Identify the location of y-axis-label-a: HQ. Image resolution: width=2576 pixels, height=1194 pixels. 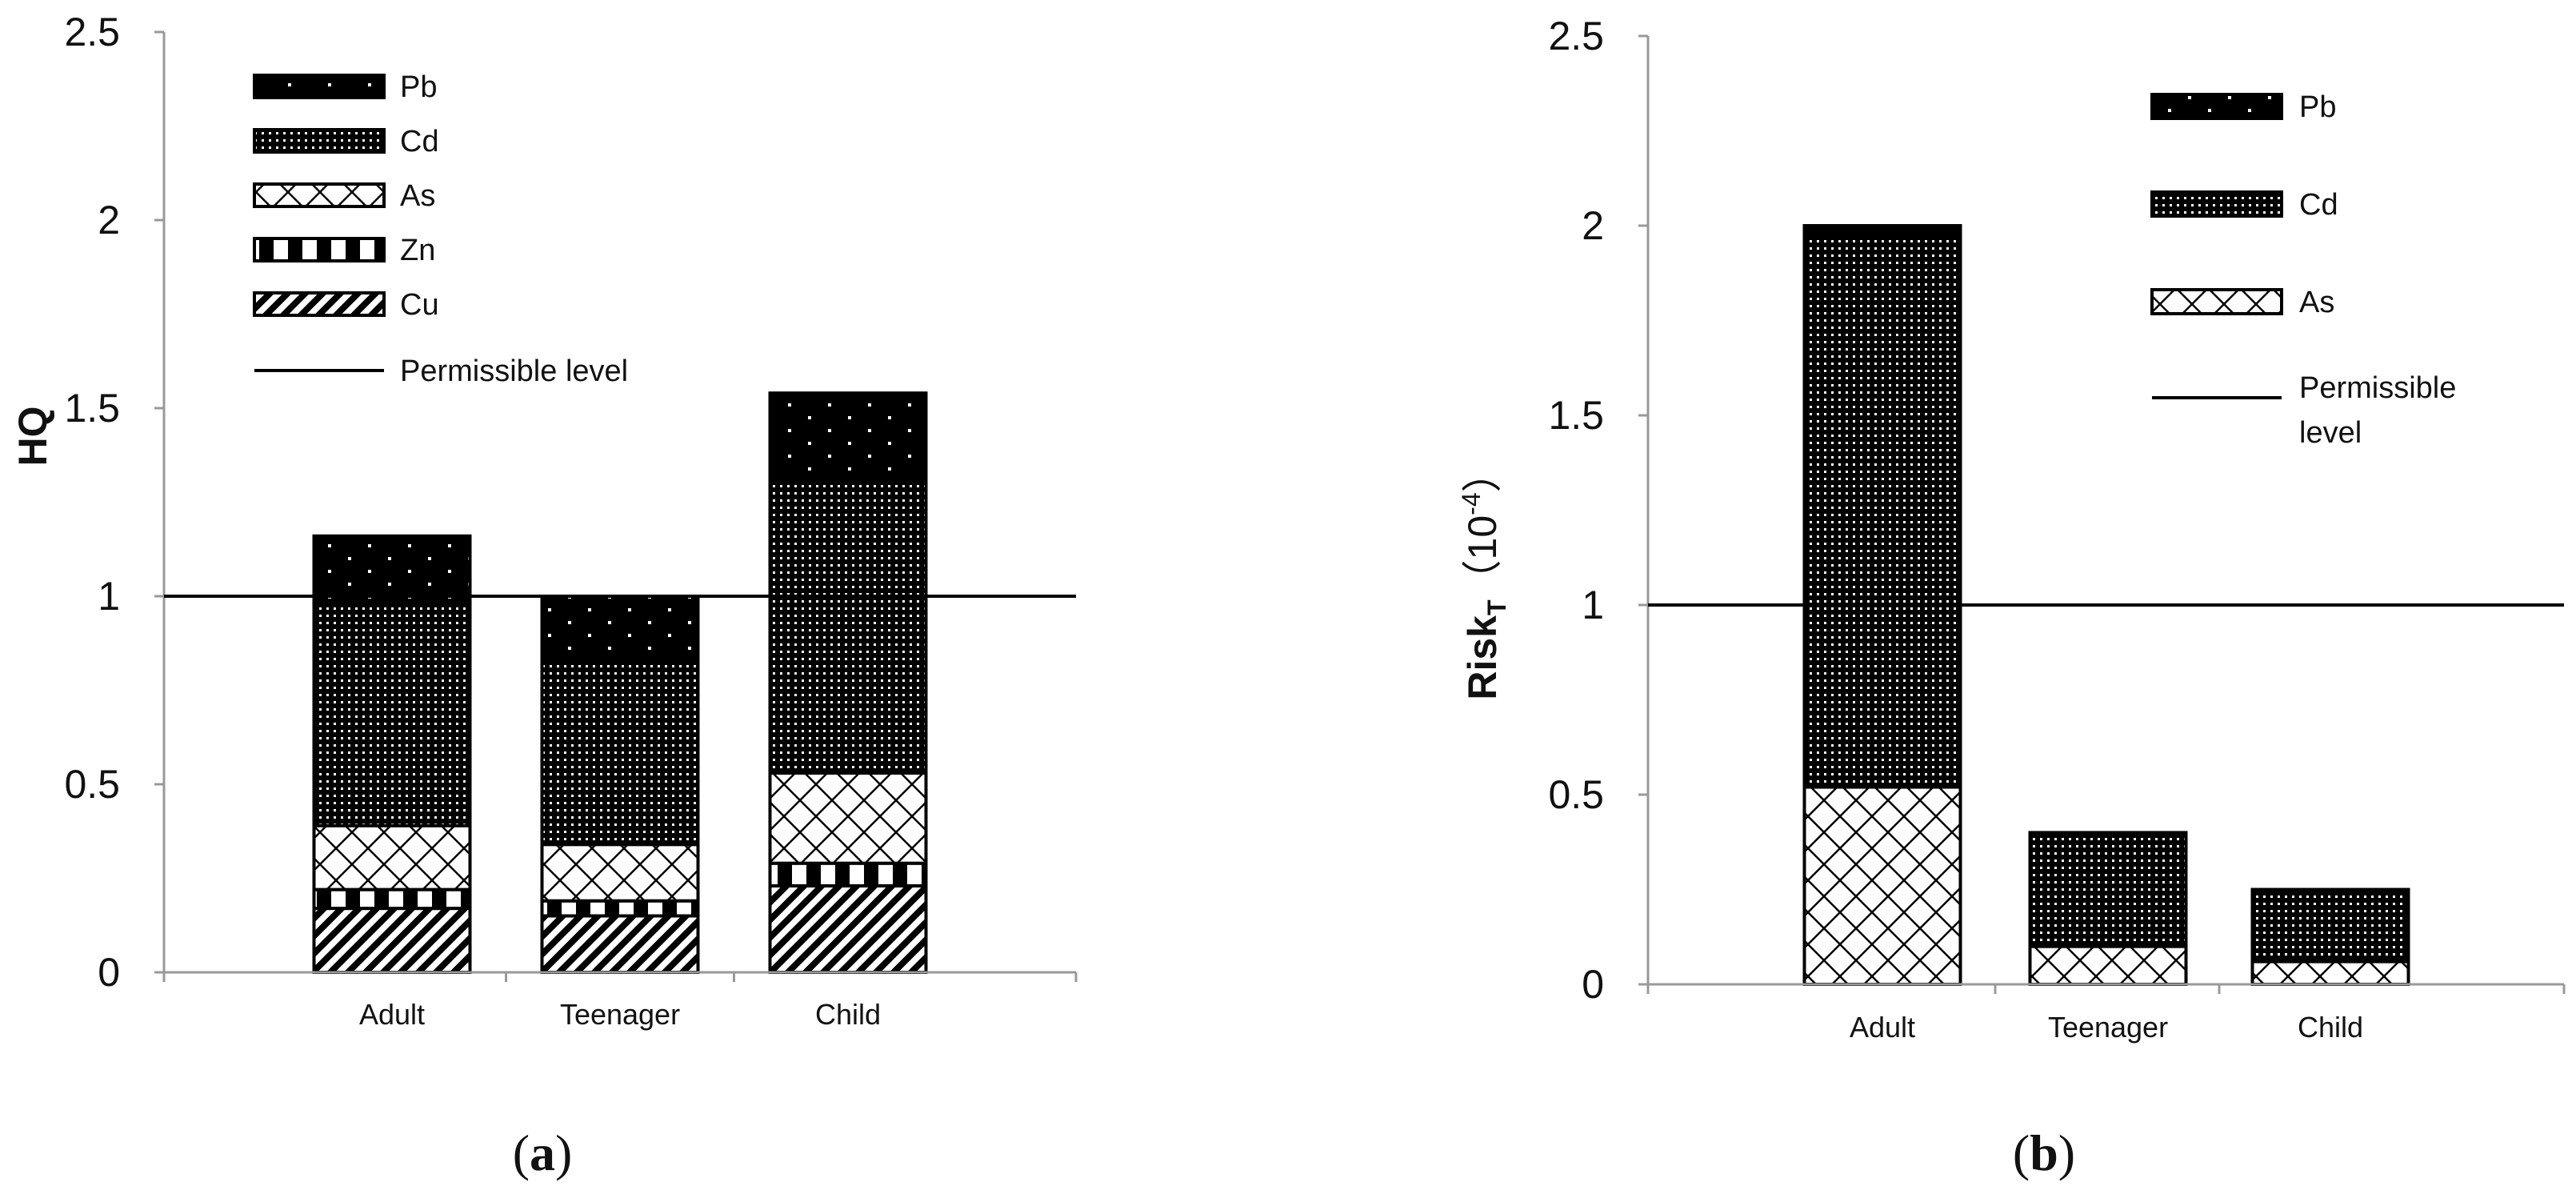
(32, 437).